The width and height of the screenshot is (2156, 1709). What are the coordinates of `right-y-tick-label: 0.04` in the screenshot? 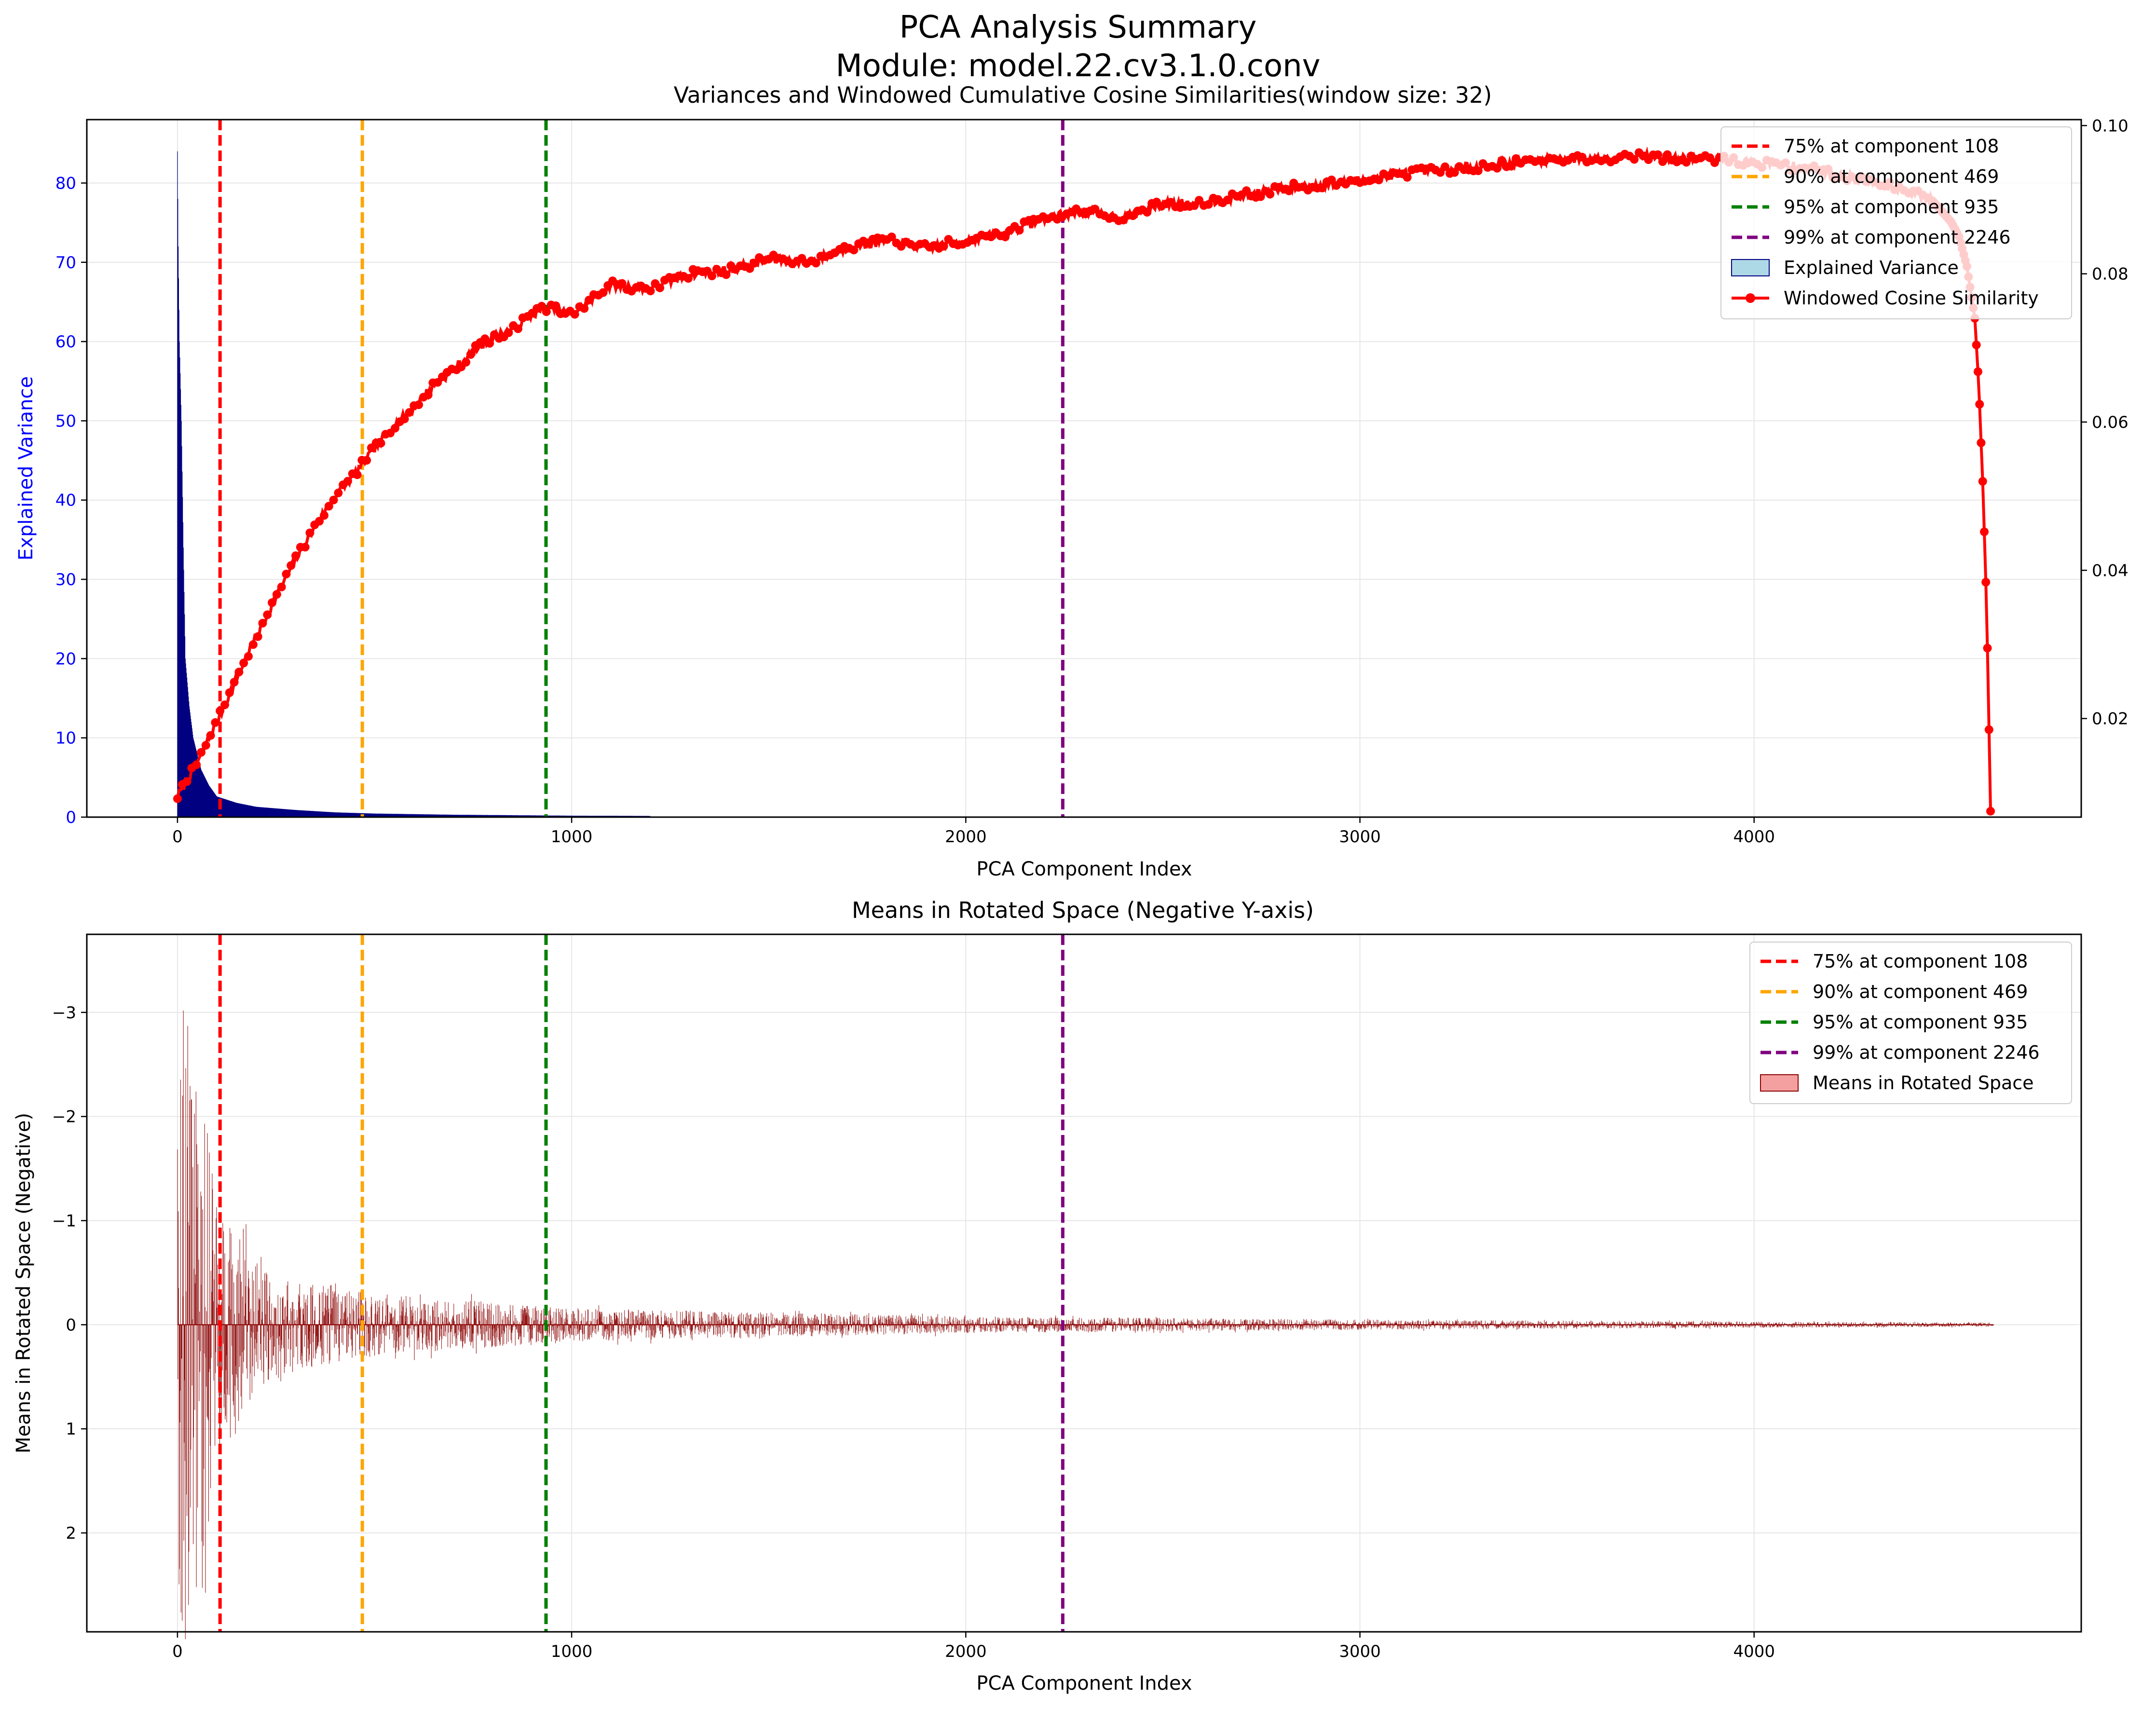 It's located at (2110, 570).